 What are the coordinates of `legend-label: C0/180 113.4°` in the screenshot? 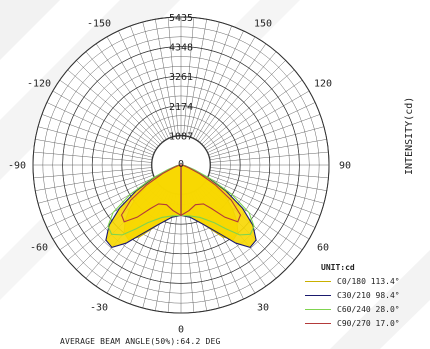 It's located at (368, 281).